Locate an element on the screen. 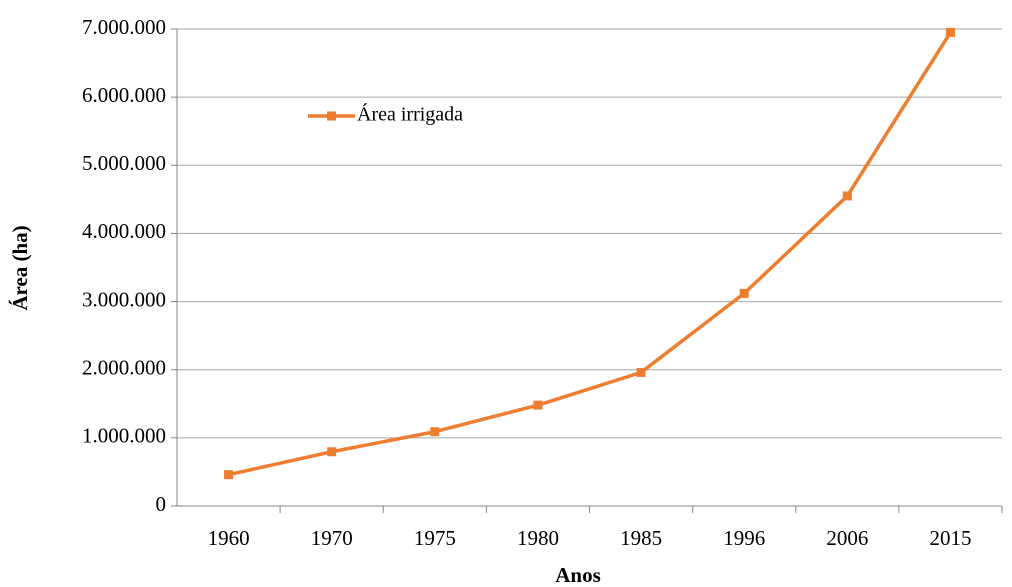 This screenshot has height=587, width=1012. x-axis-title: Anos is located at coordinates (578, 575).